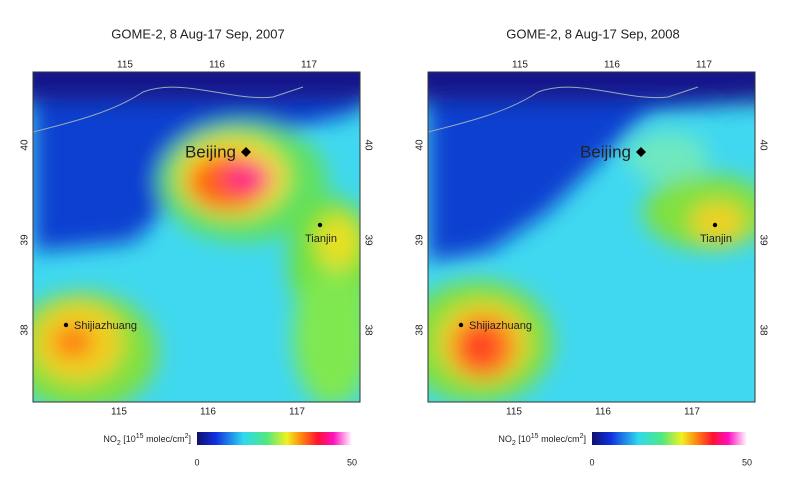 The image size is (790, 490). What do you see at coordinates (592, 33) in the screenshot?
I see `panel-title: GOME-2, 8 Aug-17 Sep, 2008` at bounding box center [592, 33].